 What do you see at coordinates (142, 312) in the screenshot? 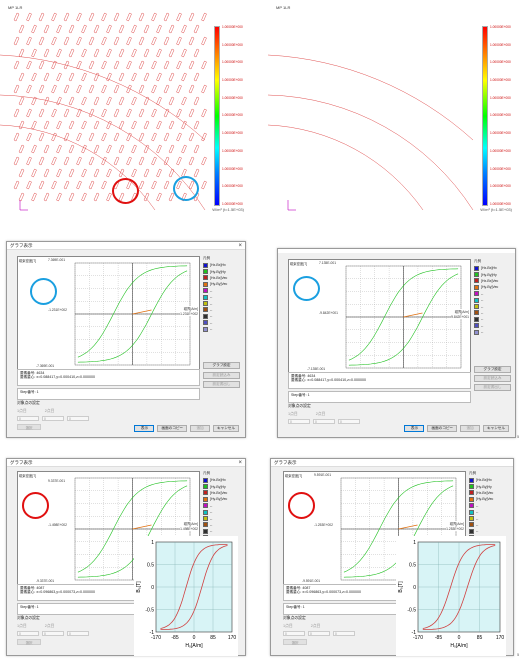
I see `vector-line` at bounding box center [142, 312].